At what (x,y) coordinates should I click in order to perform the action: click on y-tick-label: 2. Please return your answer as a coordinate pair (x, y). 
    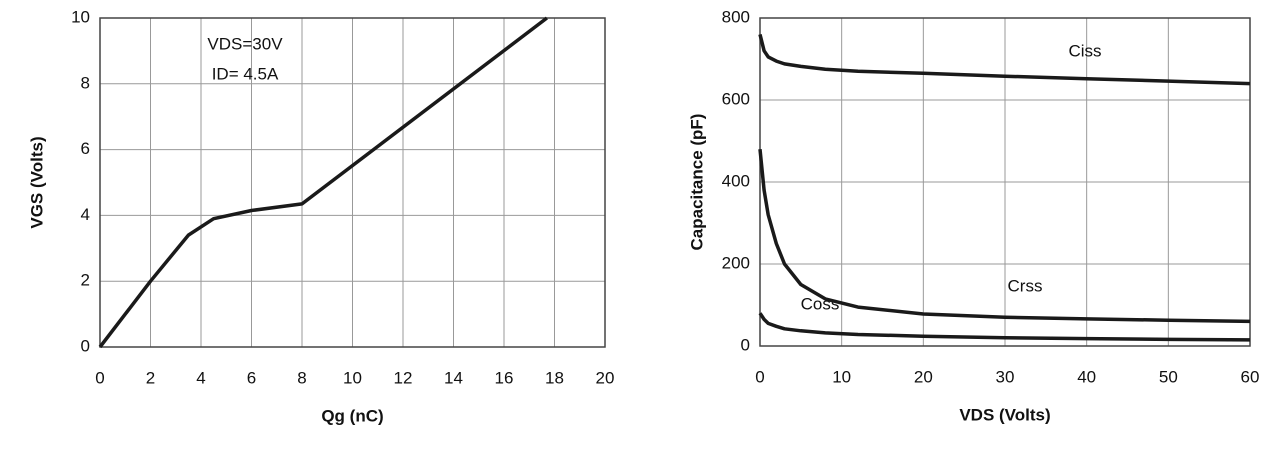
    Looking at the image, I should click on (85, 280).